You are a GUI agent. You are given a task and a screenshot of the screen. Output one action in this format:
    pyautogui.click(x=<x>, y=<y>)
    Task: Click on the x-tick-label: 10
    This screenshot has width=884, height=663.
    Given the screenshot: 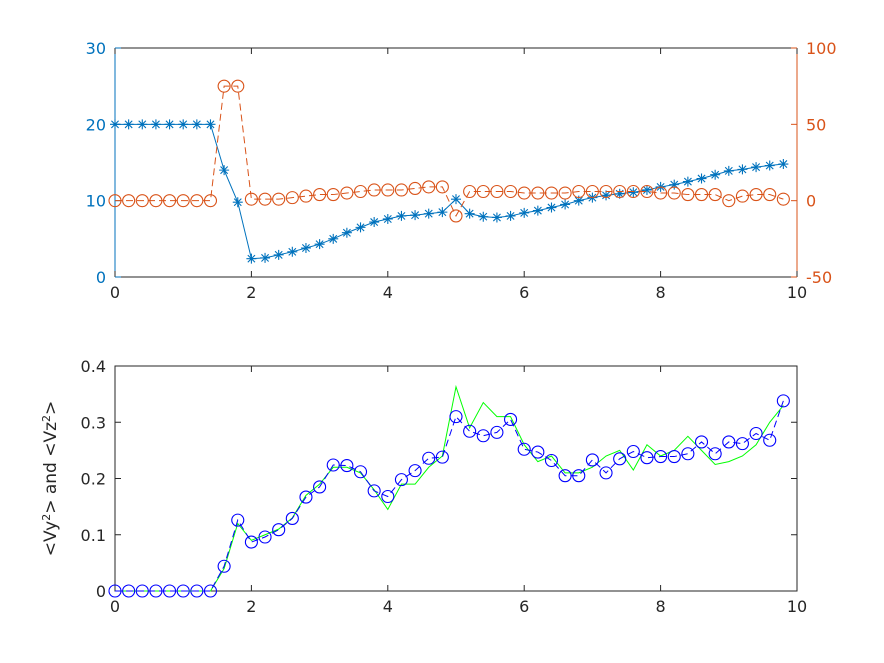 What is the action you would take?
    pyautogui.click(x=797, y=292)
    